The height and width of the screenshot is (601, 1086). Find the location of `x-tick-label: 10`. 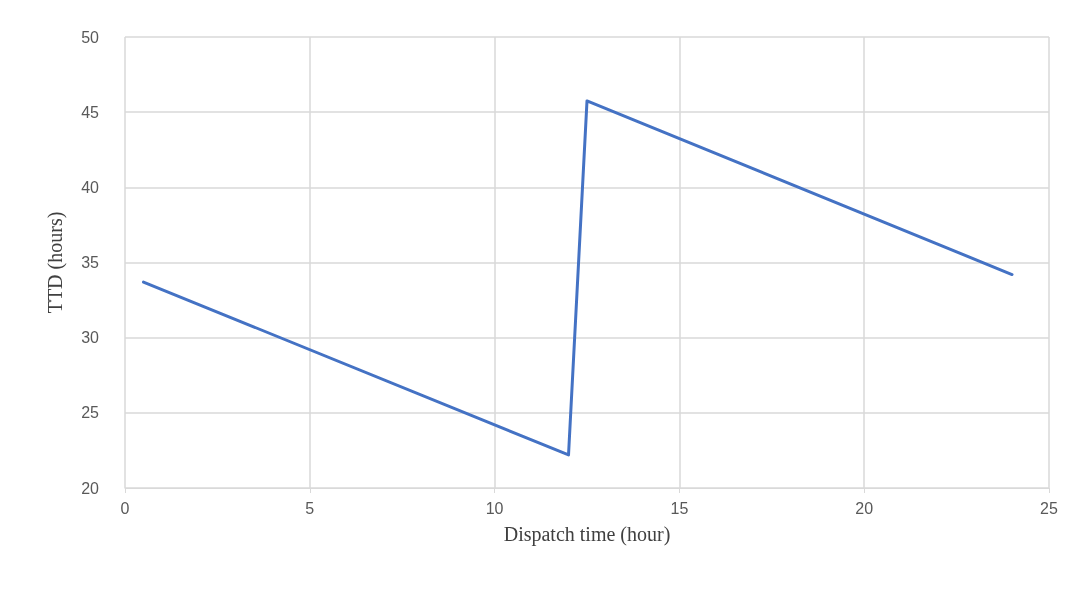

x-tick-label: 10 is located at coordinates (494, 508).